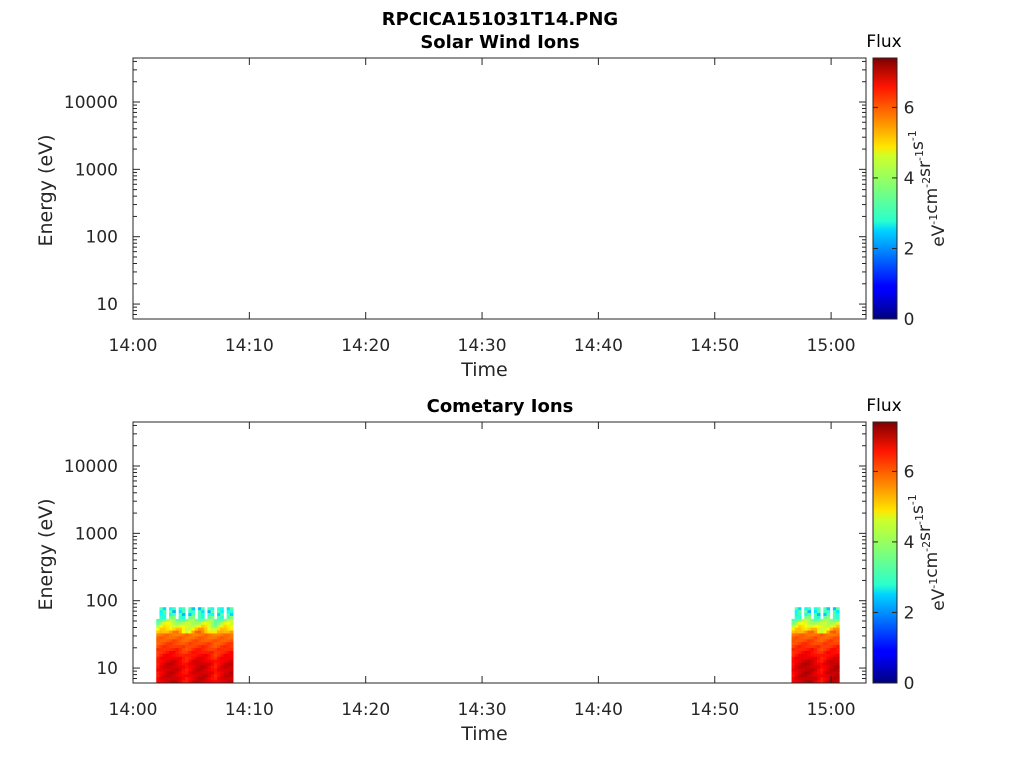 The image size is (1024, 768). What do you see at coordinates (714, 346) in the screenshot?
I see `x-tick-label: 14:50` at bounding box center [714, 346].